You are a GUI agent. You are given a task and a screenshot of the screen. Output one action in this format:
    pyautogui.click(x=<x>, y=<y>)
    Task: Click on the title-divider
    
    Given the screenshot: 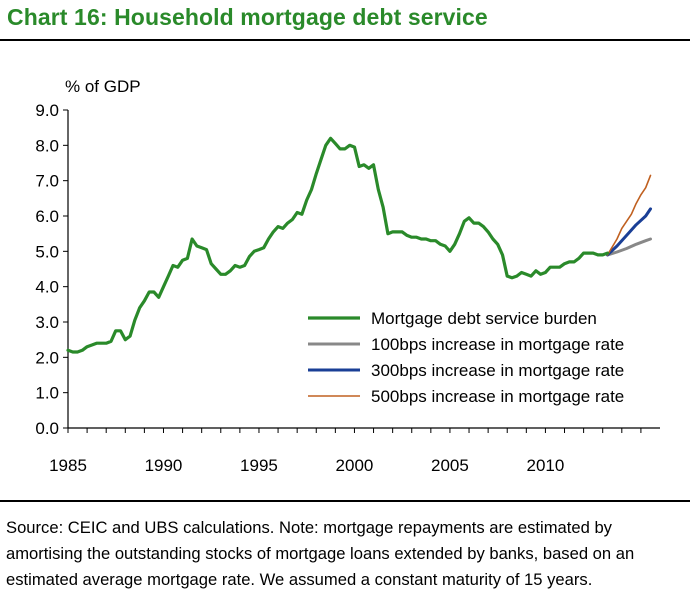 What is the action you would take?
    pyautogui.click(x=345, y=40)
    